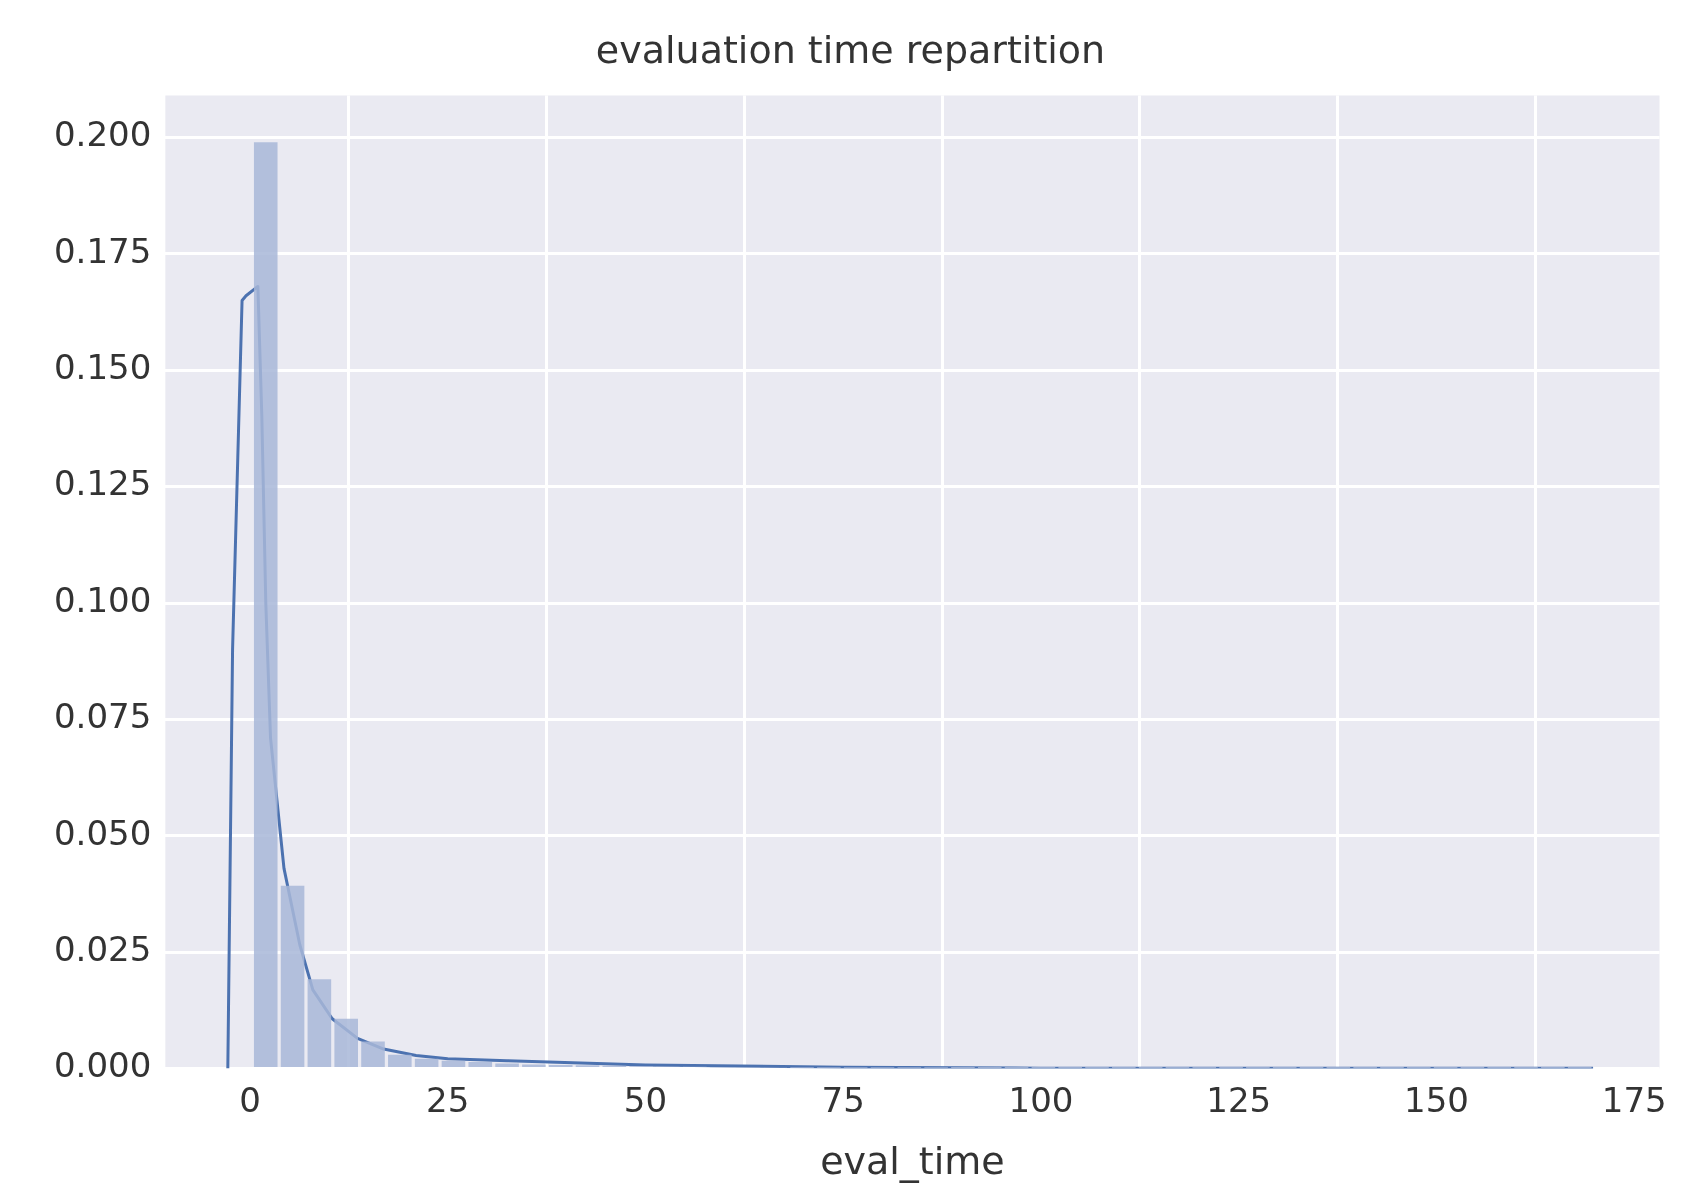 This screenshot has height=1201, width=1681. What do you see at coordinates (1239, 1099) in the screenshot?
I see `x-tick-label: 125` at bounding box center [1239, 1099].